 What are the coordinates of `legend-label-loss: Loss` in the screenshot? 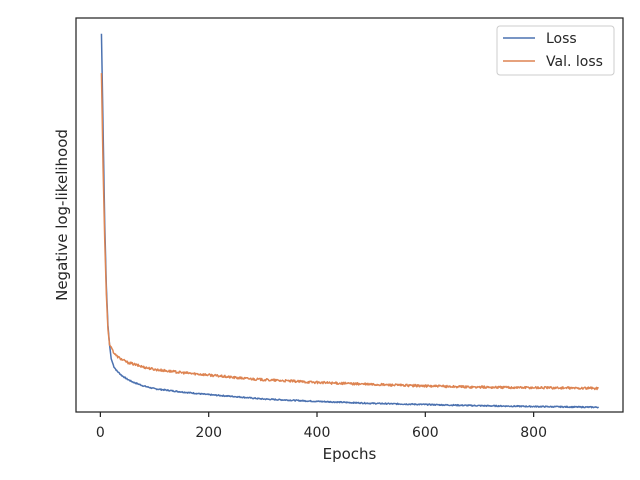 It's located at (561, 39).